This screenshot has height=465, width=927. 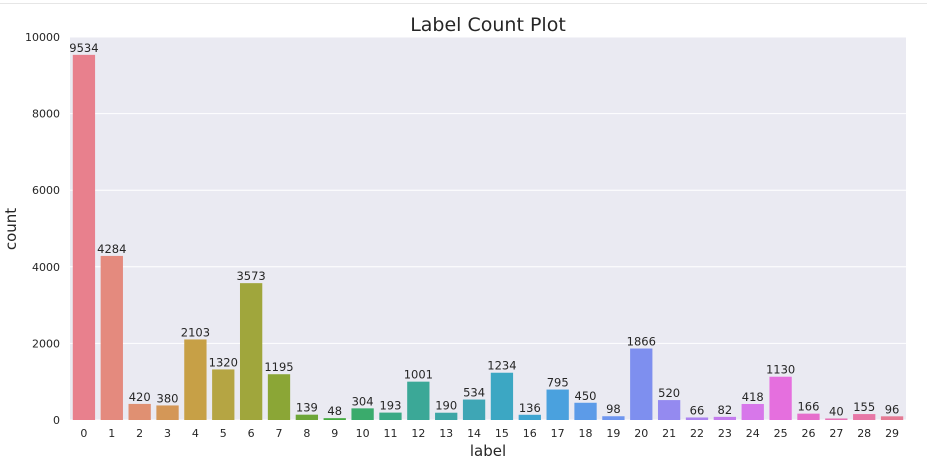 I want to click on x-tick-label: 5, so click(x=223, y=433).